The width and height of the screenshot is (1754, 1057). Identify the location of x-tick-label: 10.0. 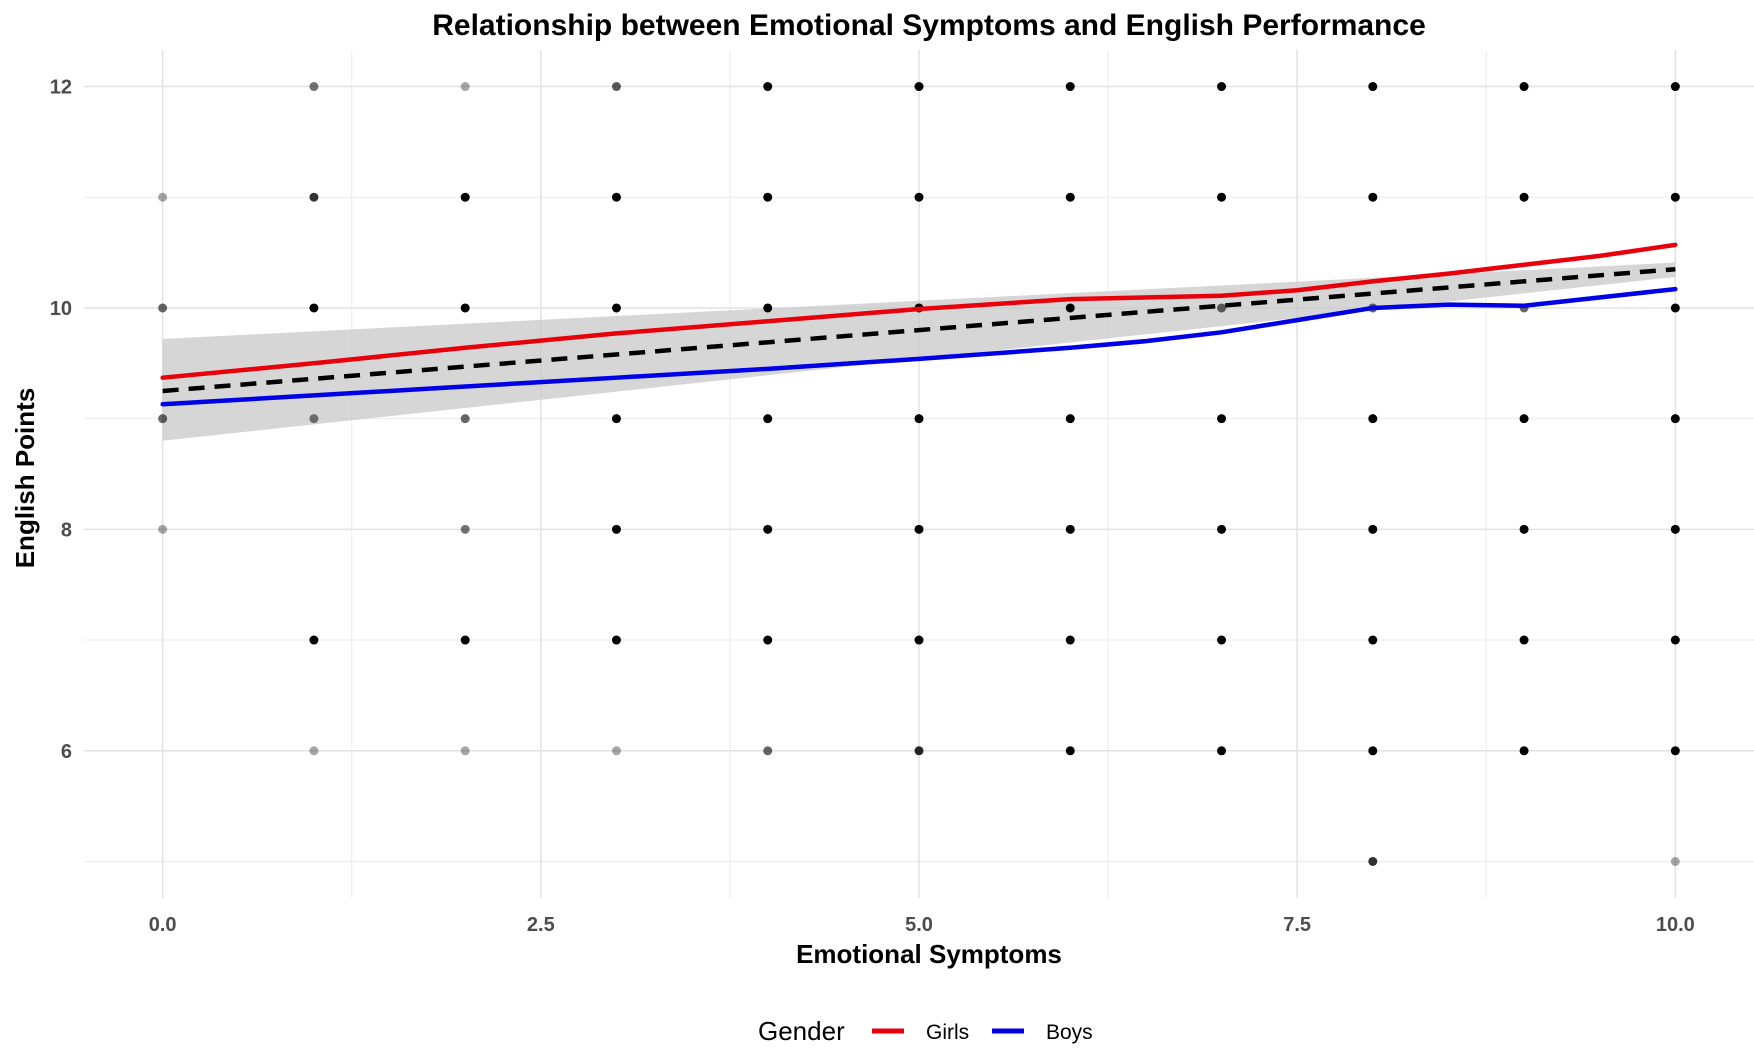
(1675, 925).